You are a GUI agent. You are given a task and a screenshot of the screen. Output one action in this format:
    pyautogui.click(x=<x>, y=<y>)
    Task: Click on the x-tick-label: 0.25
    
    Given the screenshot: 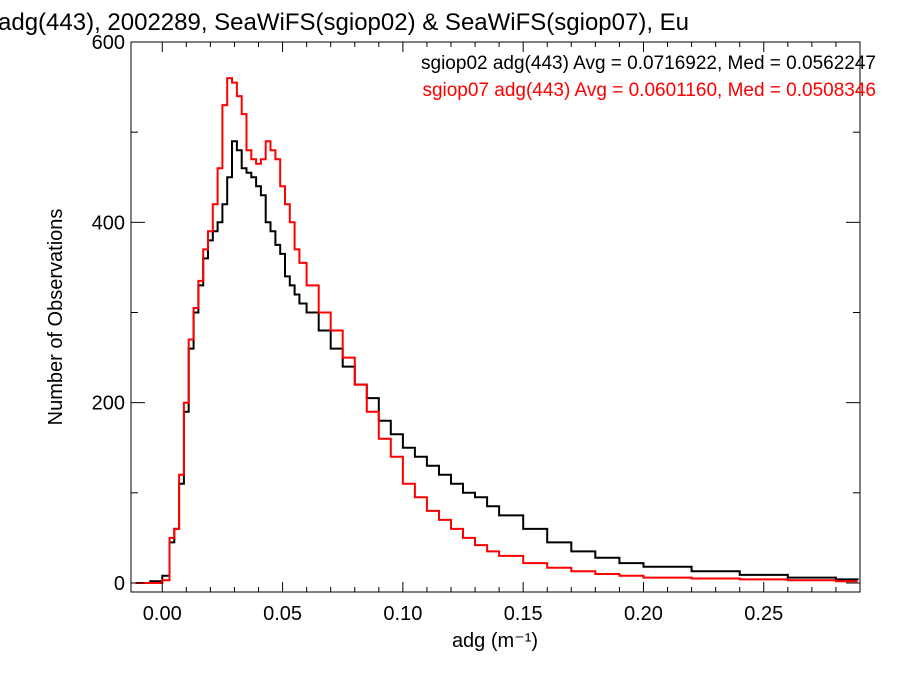 What is the action you would take?
    pyautogui.click(x=763, y=614)
    